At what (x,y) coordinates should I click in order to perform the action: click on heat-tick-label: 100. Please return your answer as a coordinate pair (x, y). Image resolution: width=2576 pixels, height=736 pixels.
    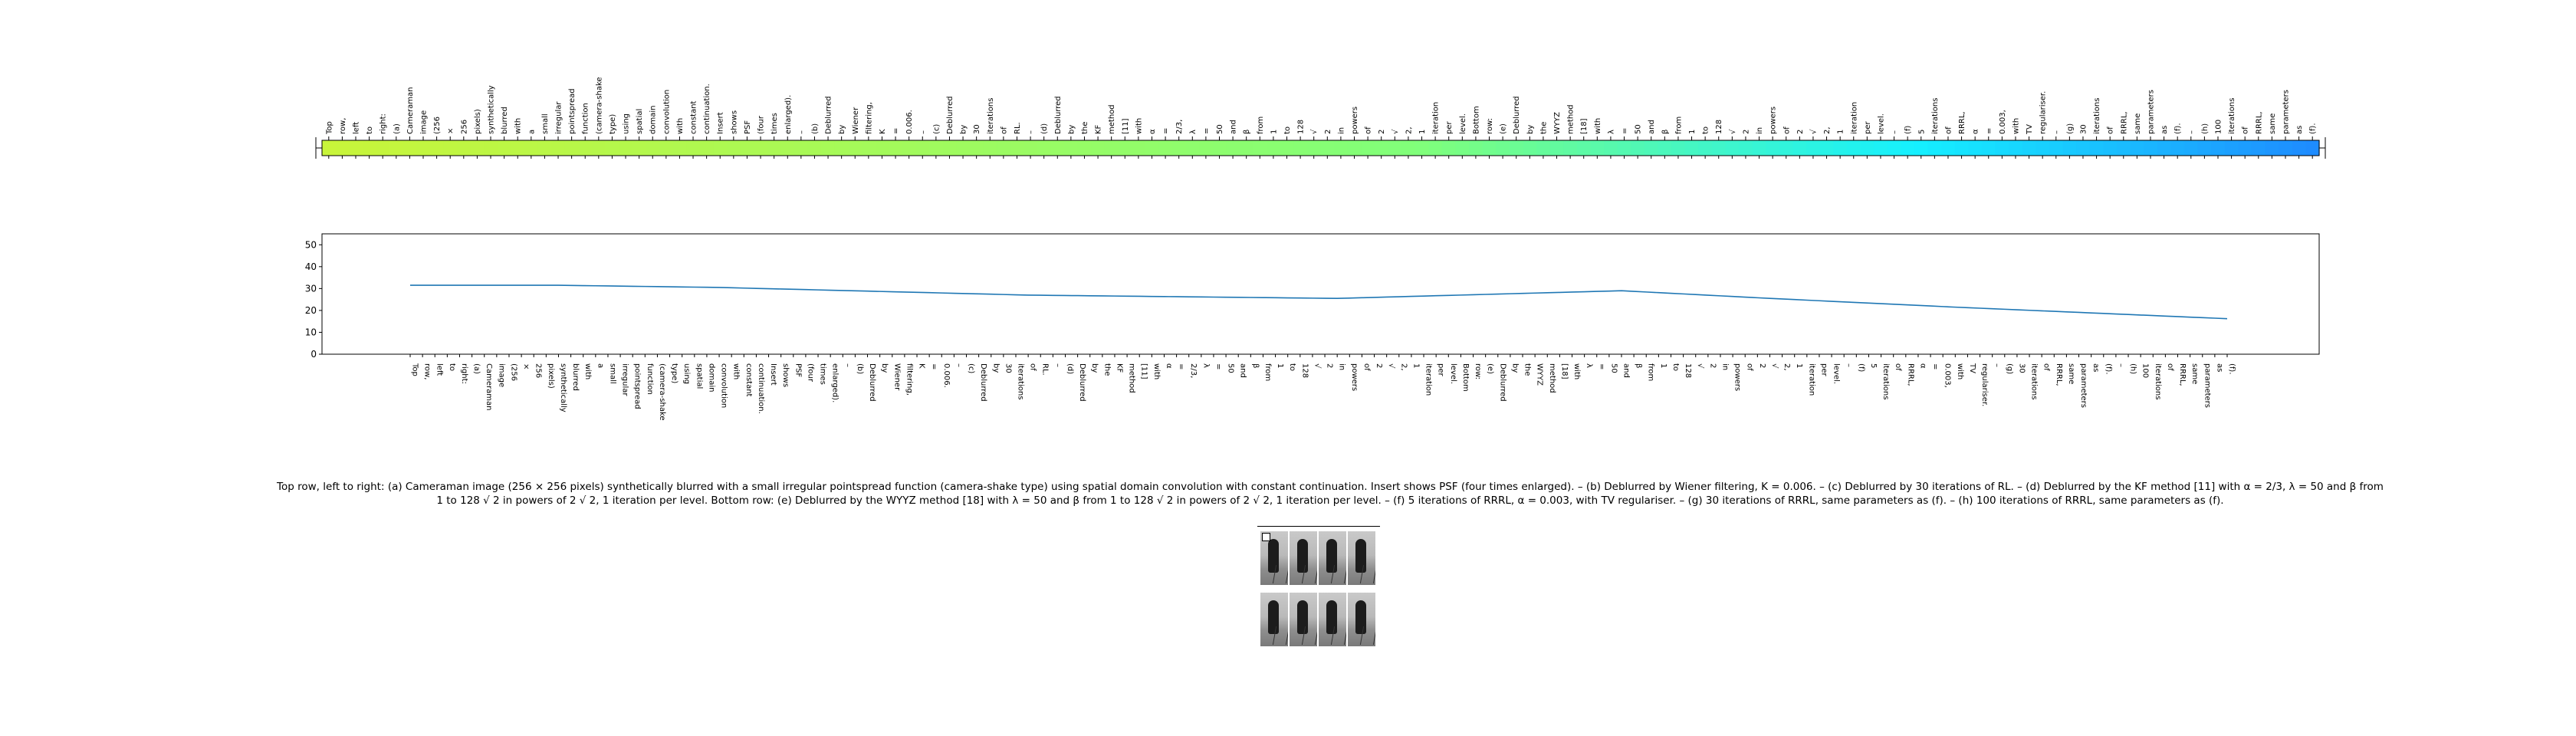
    Looking at the image, I should click on (2218, 127).